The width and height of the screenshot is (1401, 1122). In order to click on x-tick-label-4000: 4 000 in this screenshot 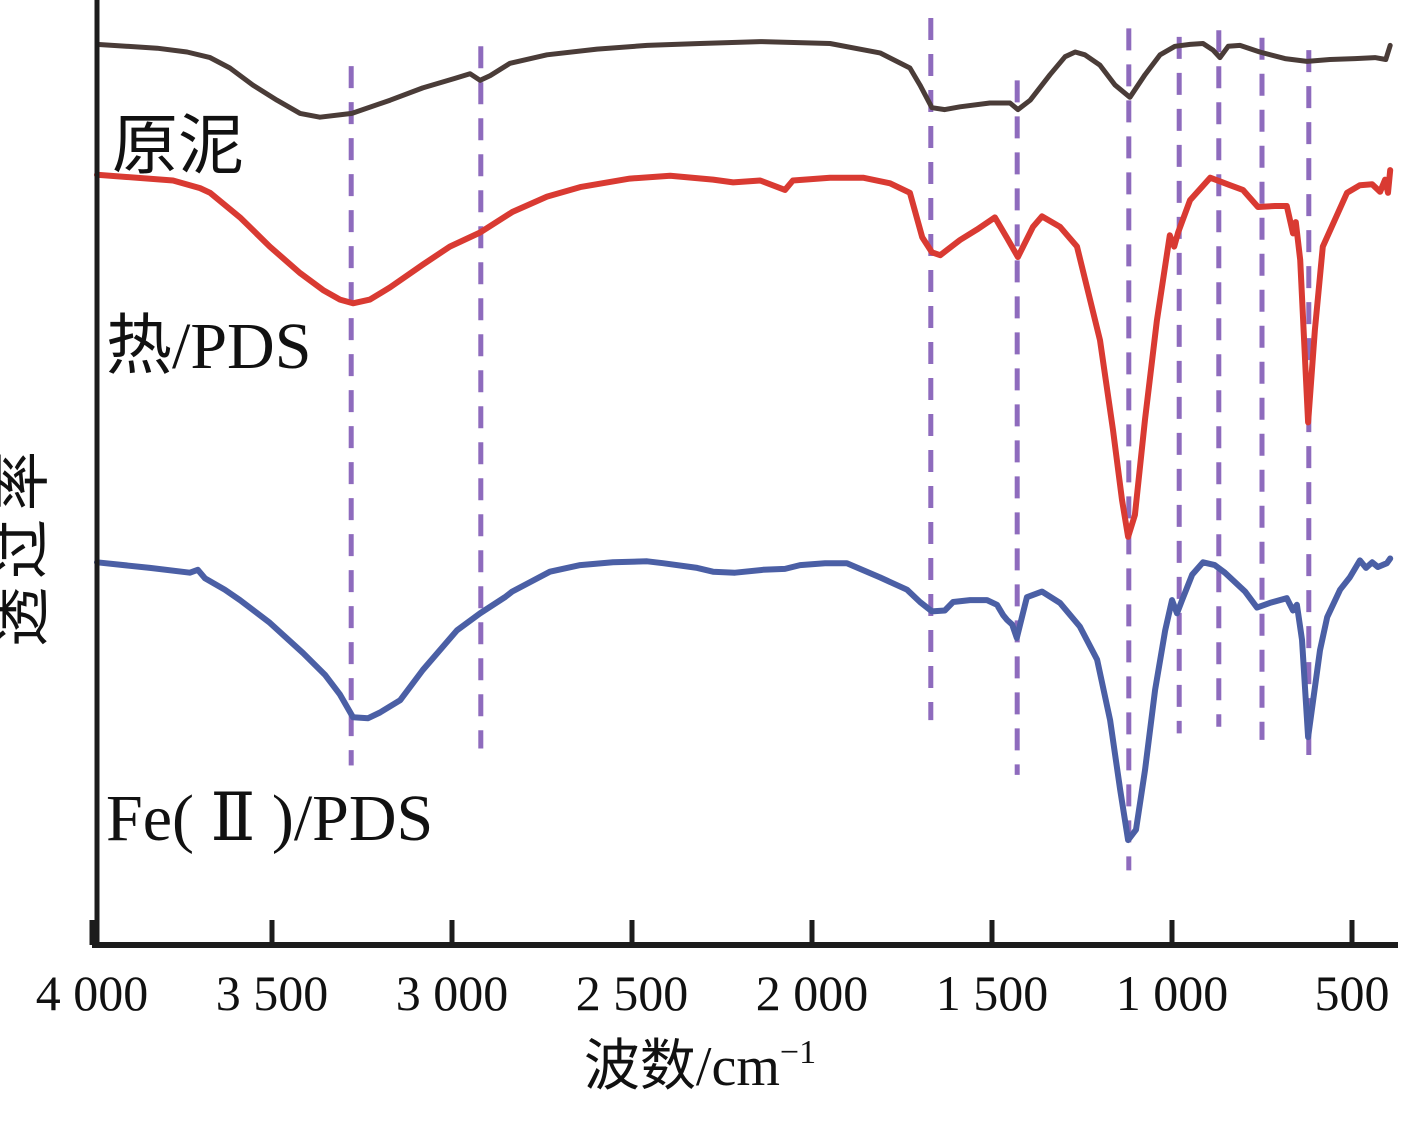, I will do `click(92, 993)`.